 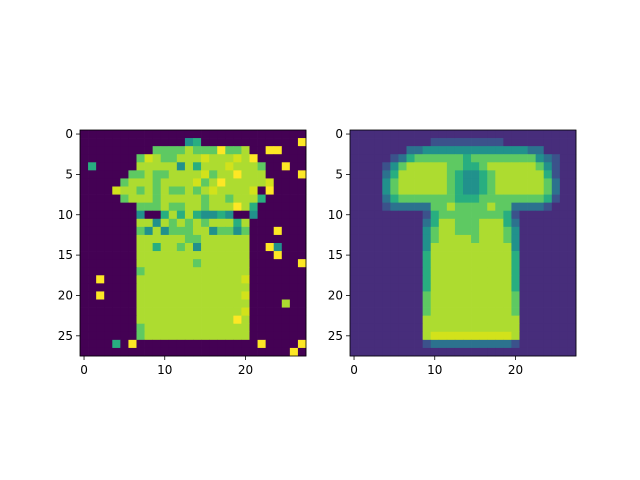 I want to click on y-tick-label: 0, so click(x=339, y=134).